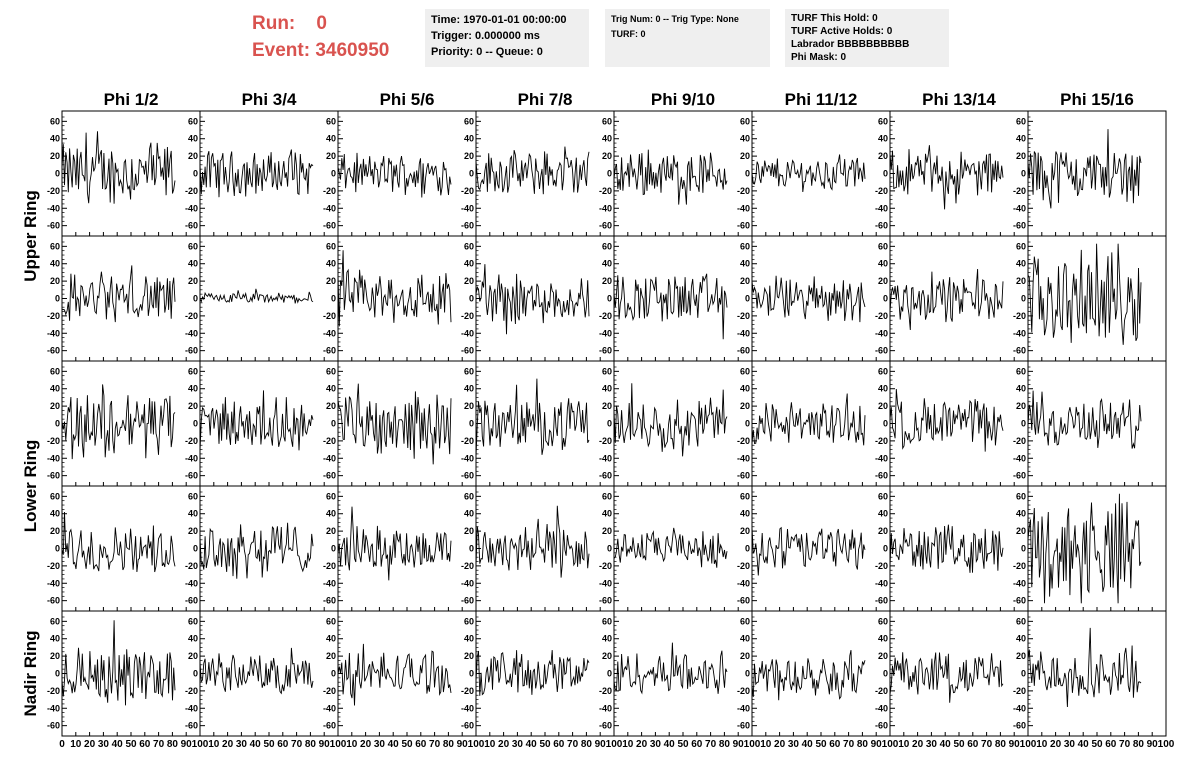 The image size is (1196, 772). What do you see at coordinates (311, 744) in the screenshot?
I see `x-tick-label: 80` at bounding box center [311, 744].